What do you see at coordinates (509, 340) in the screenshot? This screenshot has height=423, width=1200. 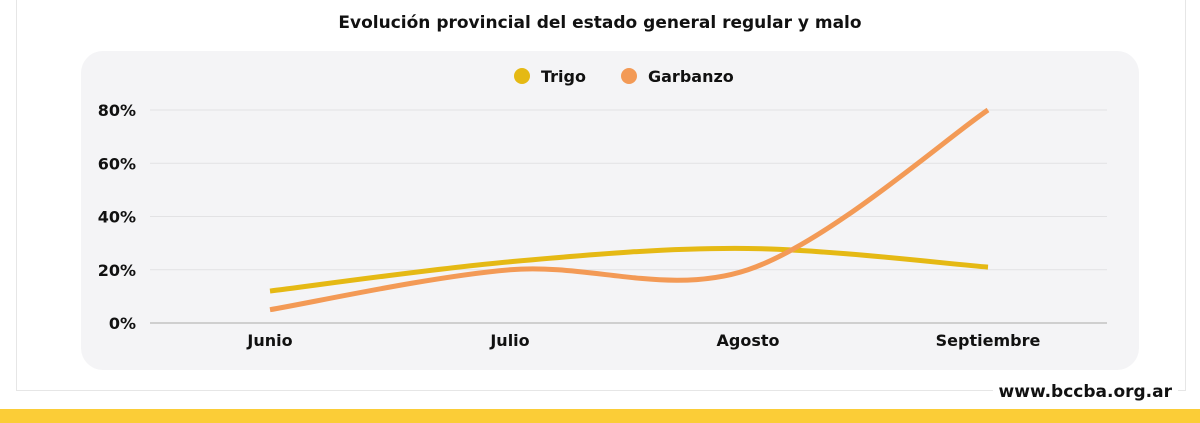 I see `x-tick-label: Julio` at bounding box center [509, 340].